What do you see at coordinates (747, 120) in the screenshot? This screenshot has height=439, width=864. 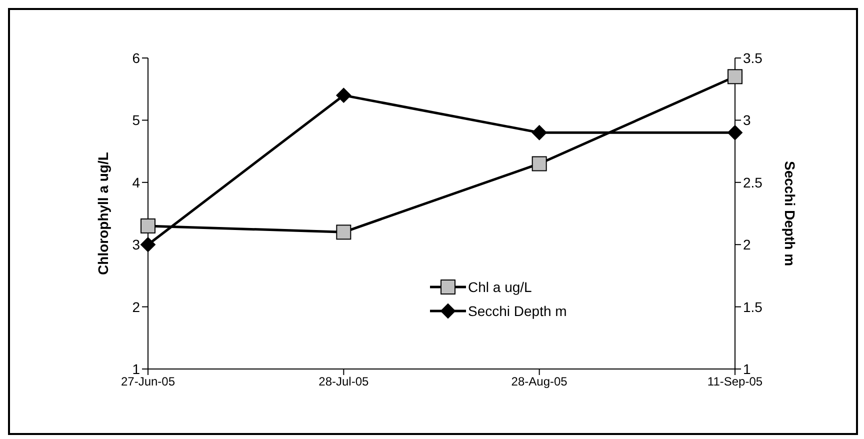 I see `y2-tick-label: 3` at bounding box center [747, 120].